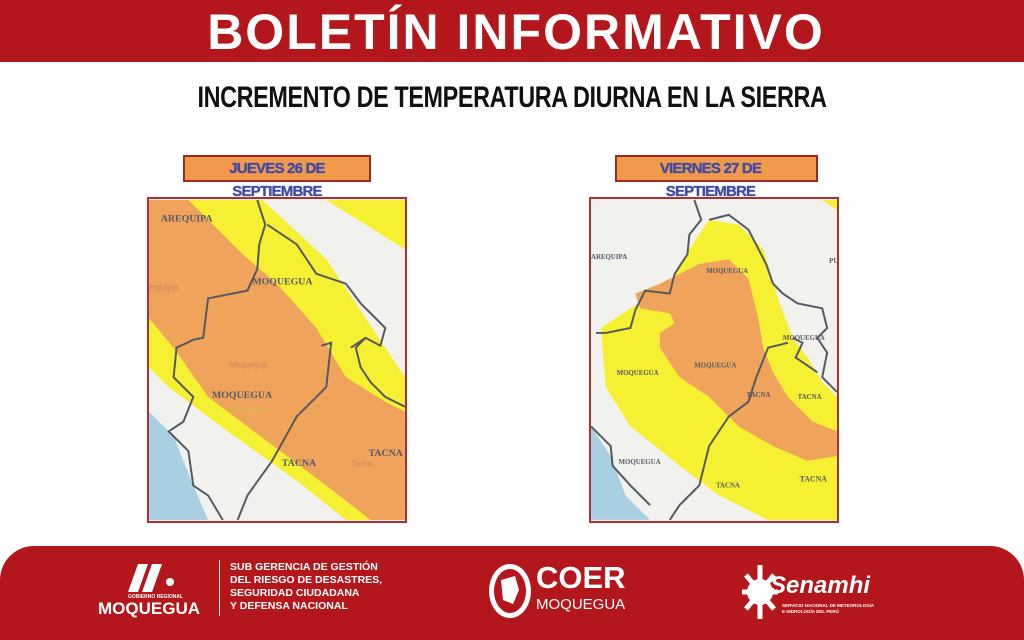 This screenshot has height=640, width=1024. What do you see at coordinates (510, 591) in the screenshot?
I see `coer-seal-icon` at bounding box center [510, 591].